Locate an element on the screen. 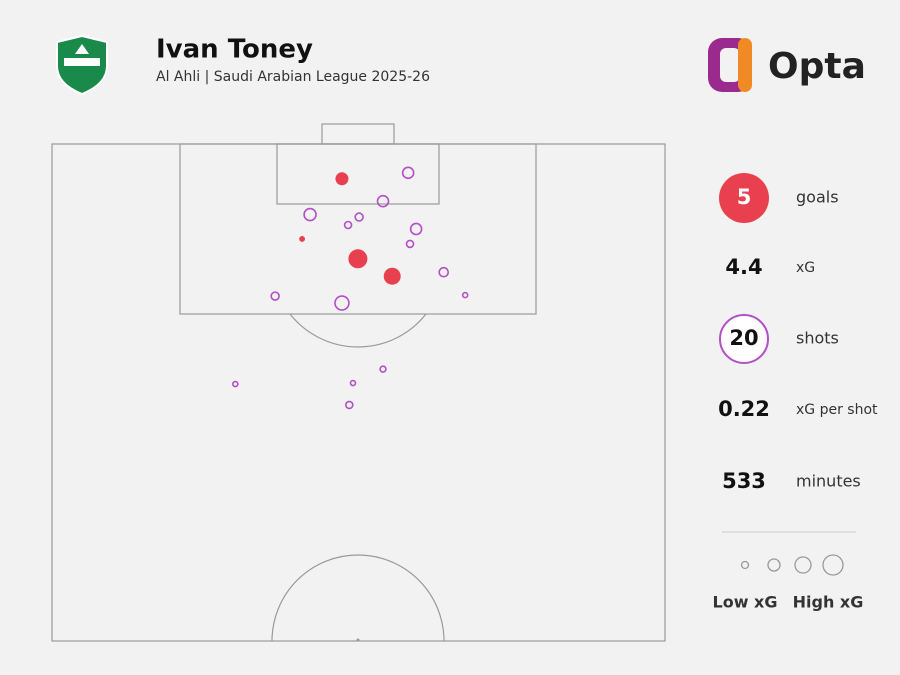  stat-label: xG is located at coordinates (805, 268).